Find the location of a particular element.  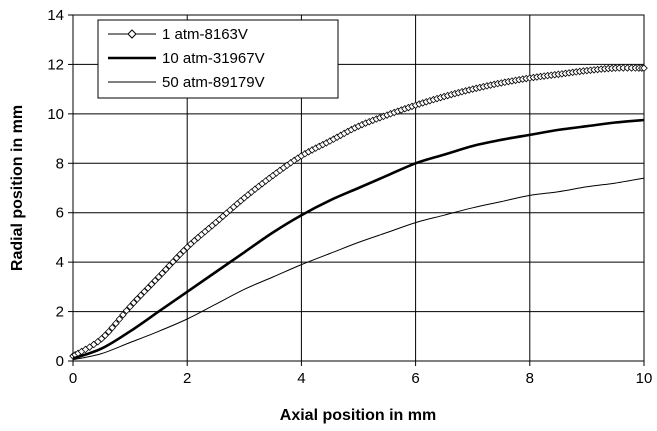

y-tick-label: 12 is located at coordinates (55, 64).